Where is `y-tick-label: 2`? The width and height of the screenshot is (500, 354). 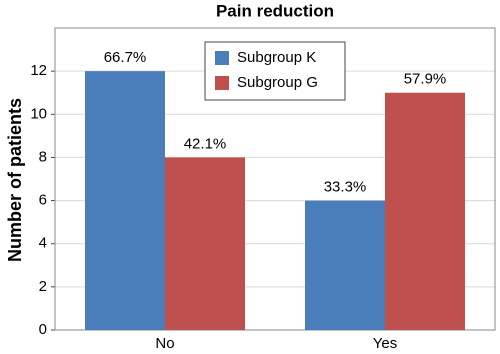
y-tick-label: 2 is located at coordinates (43, 286).